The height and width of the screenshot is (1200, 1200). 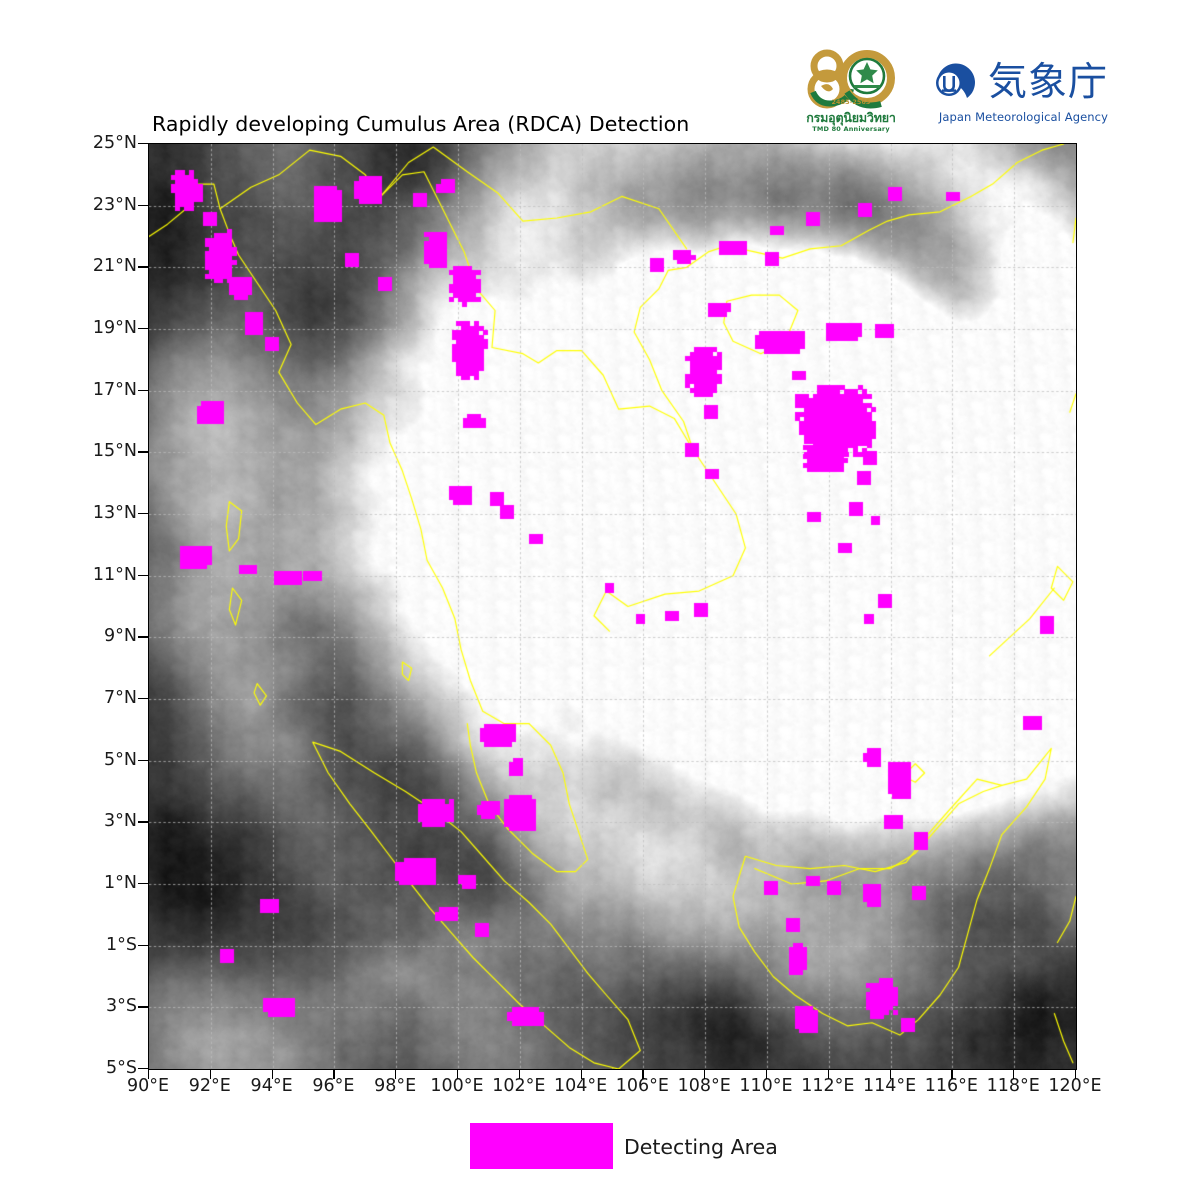 I want to click on x-axis-tick-label: 104°E, so click(x=580, y=1086).